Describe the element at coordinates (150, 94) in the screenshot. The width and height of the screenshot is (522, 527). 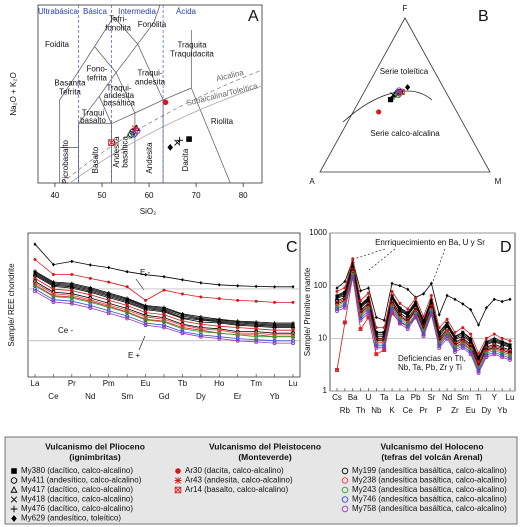
I see `panel-a-frame` at that location.